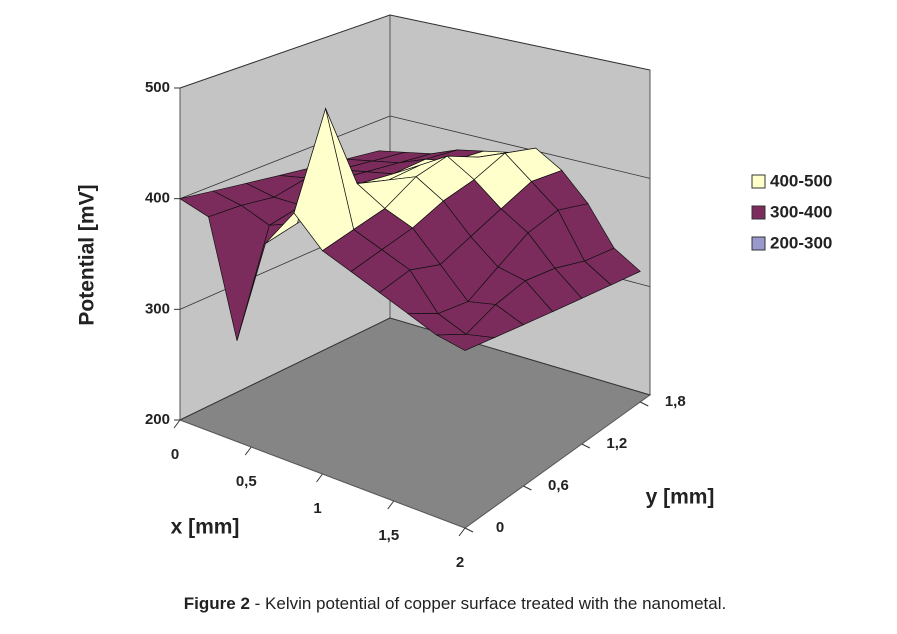 The height and width of the screenshot is (634, 897). I want to click on z-tick-label: 300, so click(157, 308).